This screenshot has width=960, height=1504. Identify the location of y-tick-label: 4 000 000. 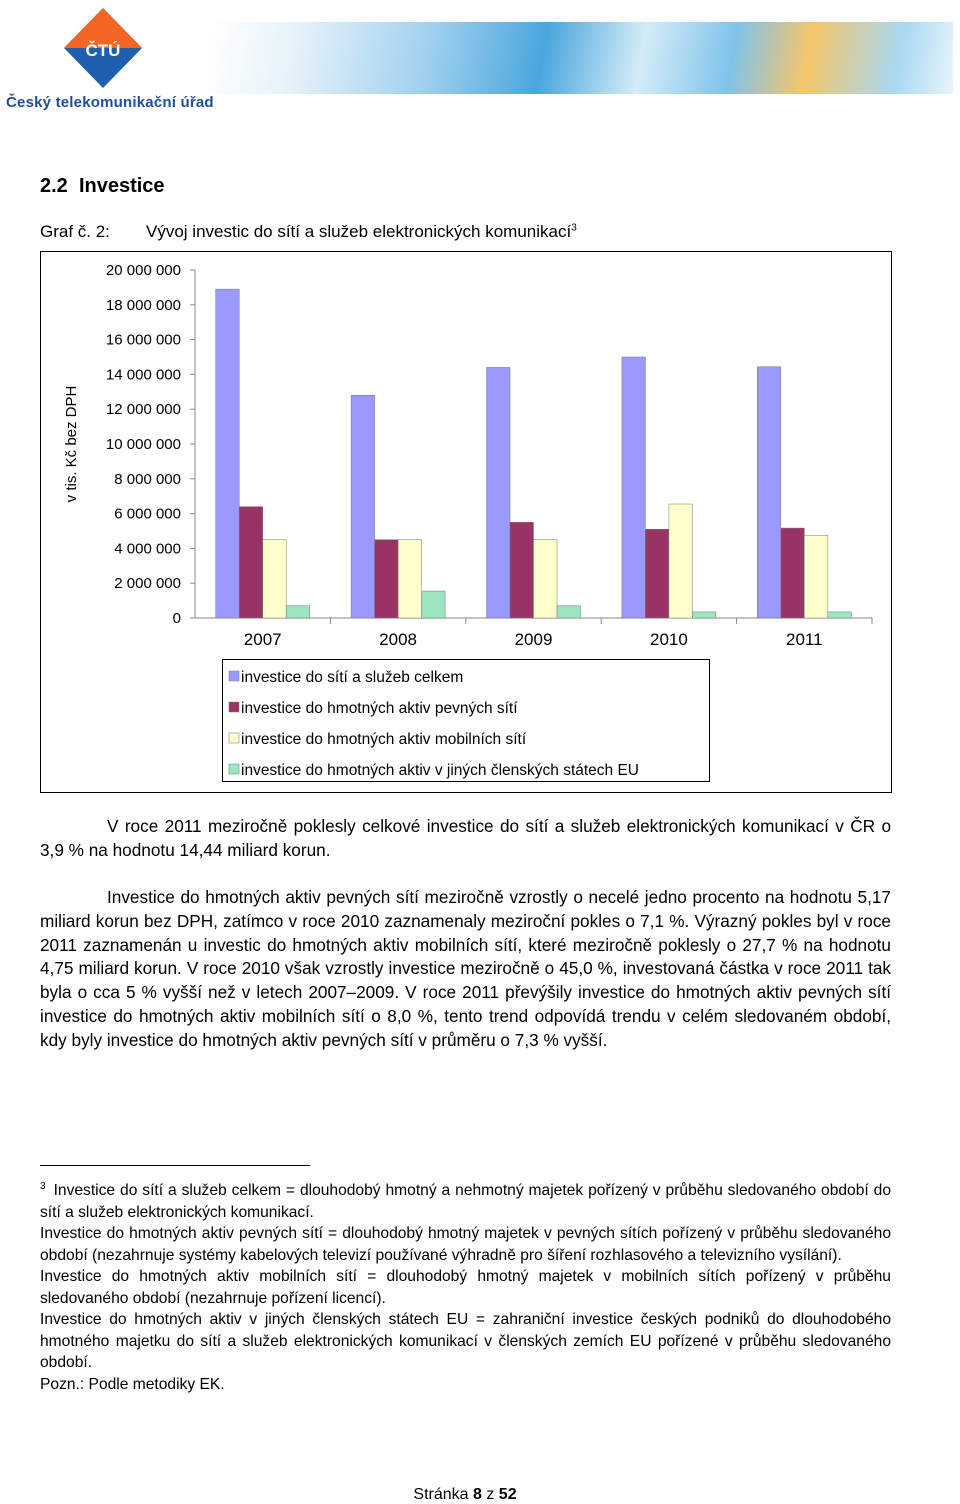
(147, 548).